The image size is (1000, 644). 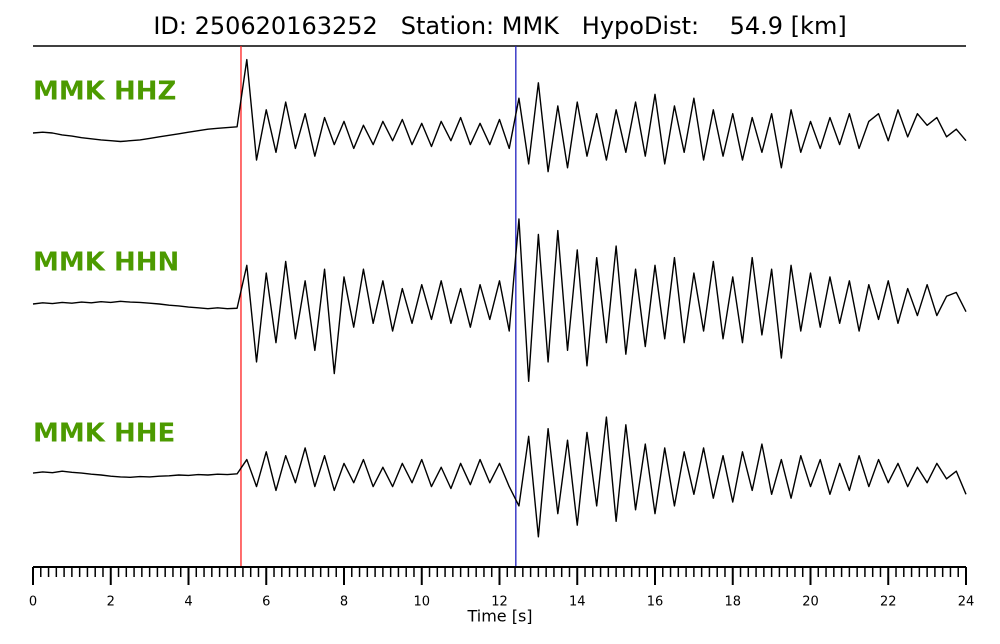 What do you see at coordinates (577, 602) in the screenshot?
I see `x-tick-label: 14` at bounding box center [577, 602].